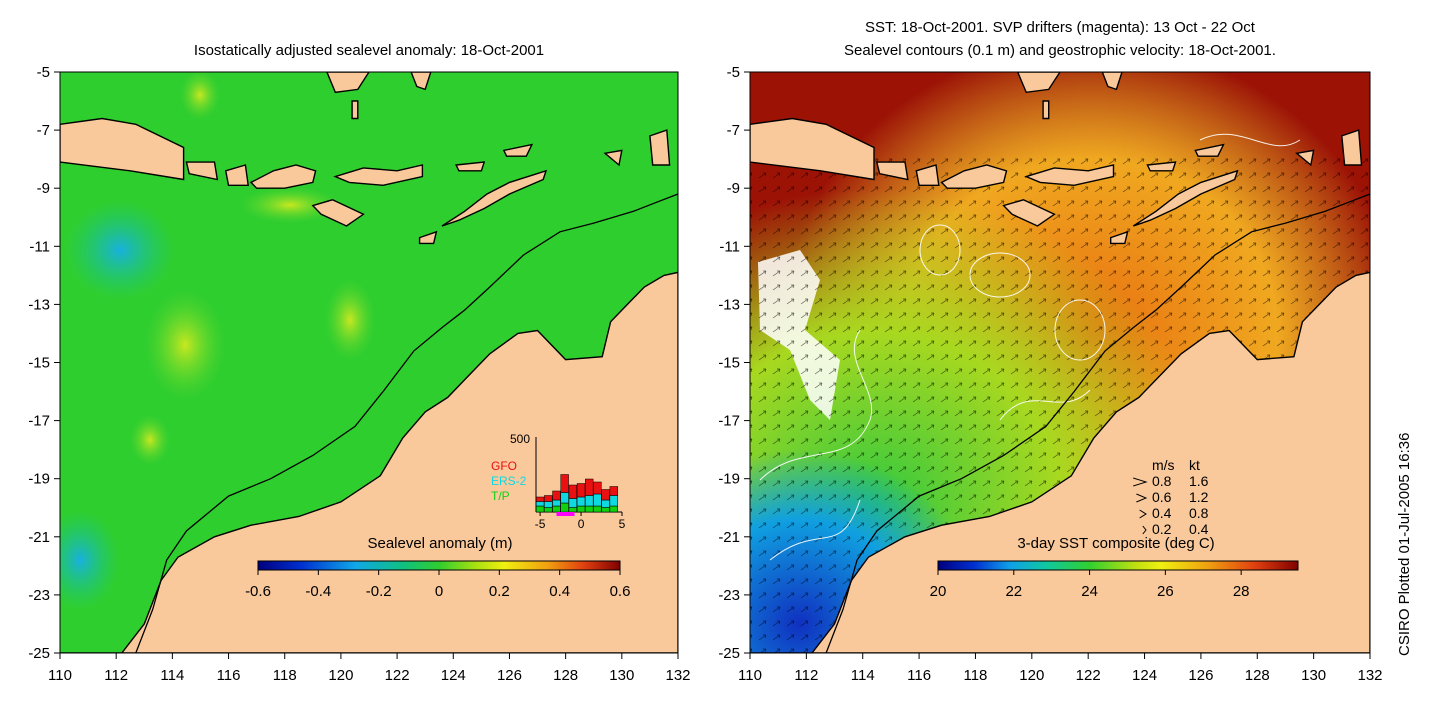 Image resolution: width=1440 pixels, height=720 pixels. Describe the element at coordinates (729, 304) in the screenshot. I see `y-tick-label: -13` at that location.